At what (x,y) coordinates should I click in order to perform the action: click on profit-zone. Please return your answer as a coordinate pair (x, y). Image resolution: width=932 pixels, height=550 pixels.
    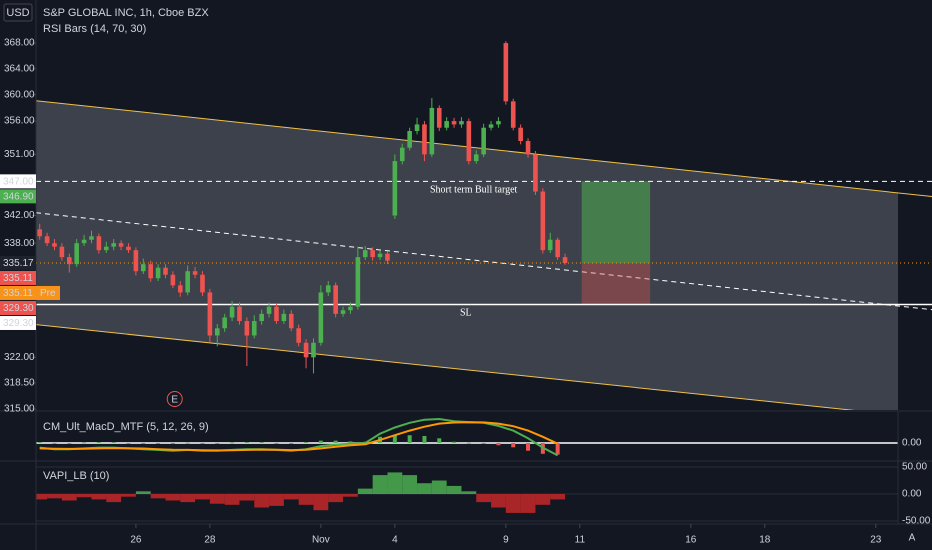
    Looking at the image, I should click on (616, 222).